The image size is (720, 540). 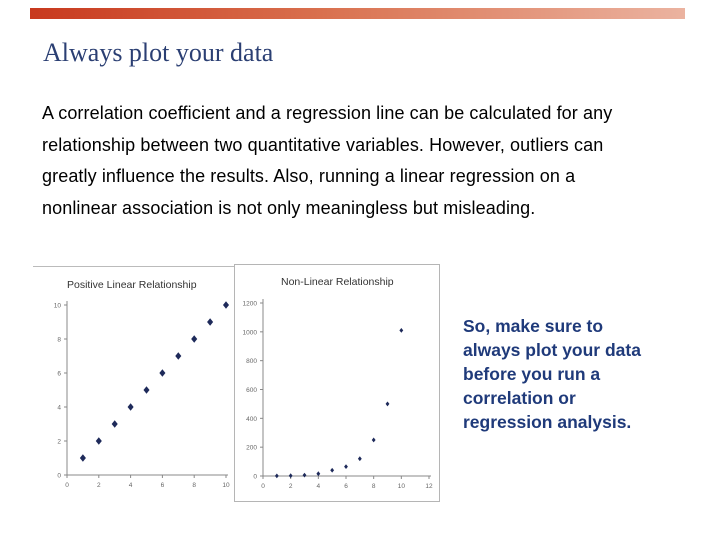 What do you see at coordinates (59, 340) in the screenshot?
I see `y-tick-label: 8` at bounding box center [59, 340].